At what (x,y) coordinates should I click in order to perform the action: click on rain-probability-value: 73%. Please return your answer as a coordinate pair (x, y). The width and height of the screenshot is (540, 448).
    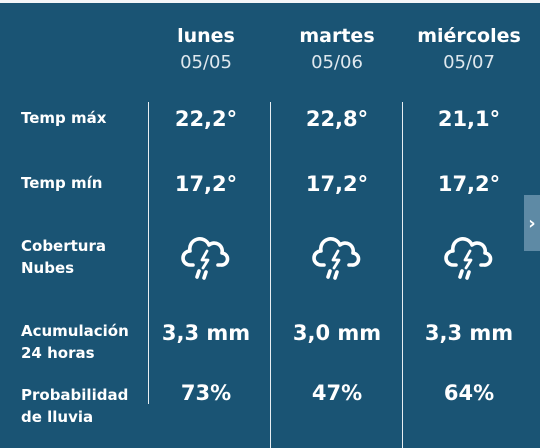
    Looking at the image, I should click on (206, 393).